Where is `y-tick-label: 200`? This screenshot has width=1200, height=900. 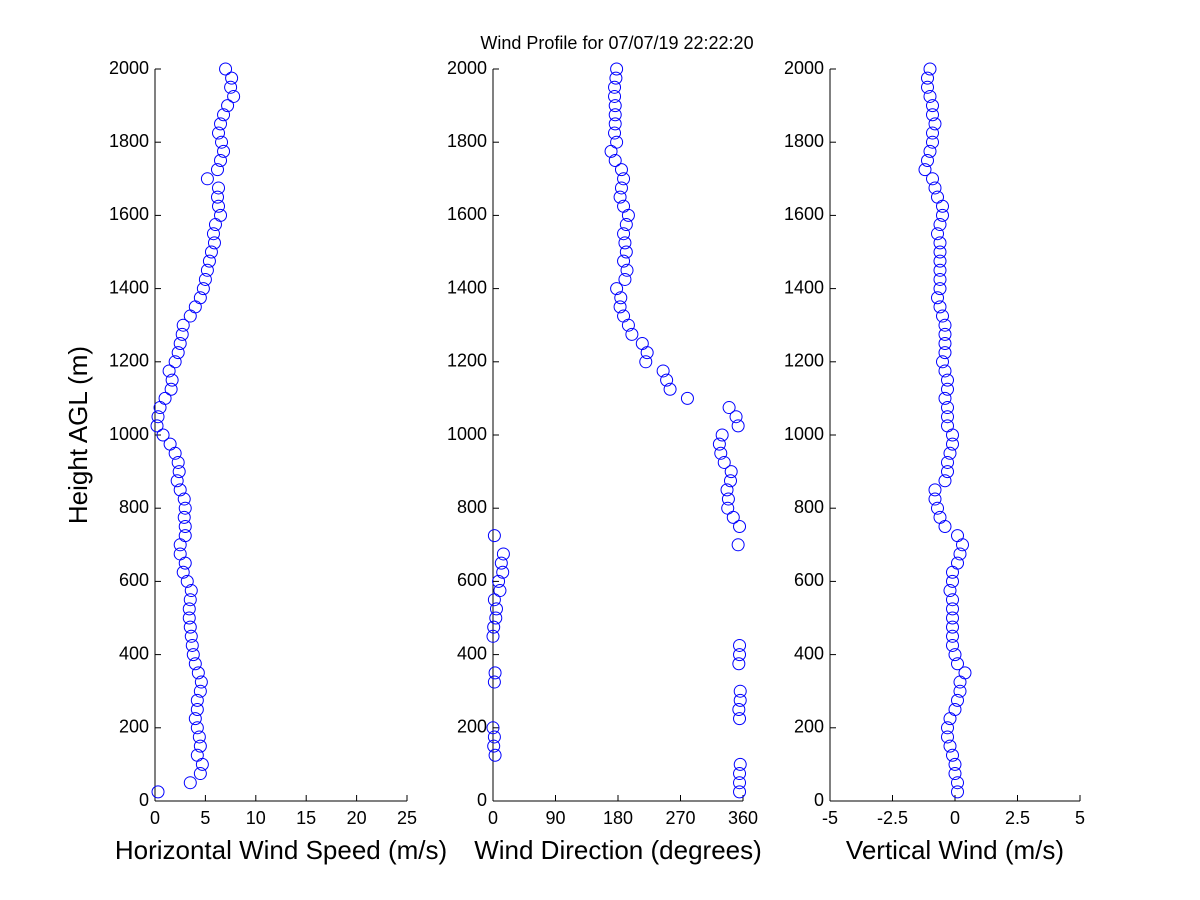 y-tick-label: 200 is located at coordinates (472, 727).